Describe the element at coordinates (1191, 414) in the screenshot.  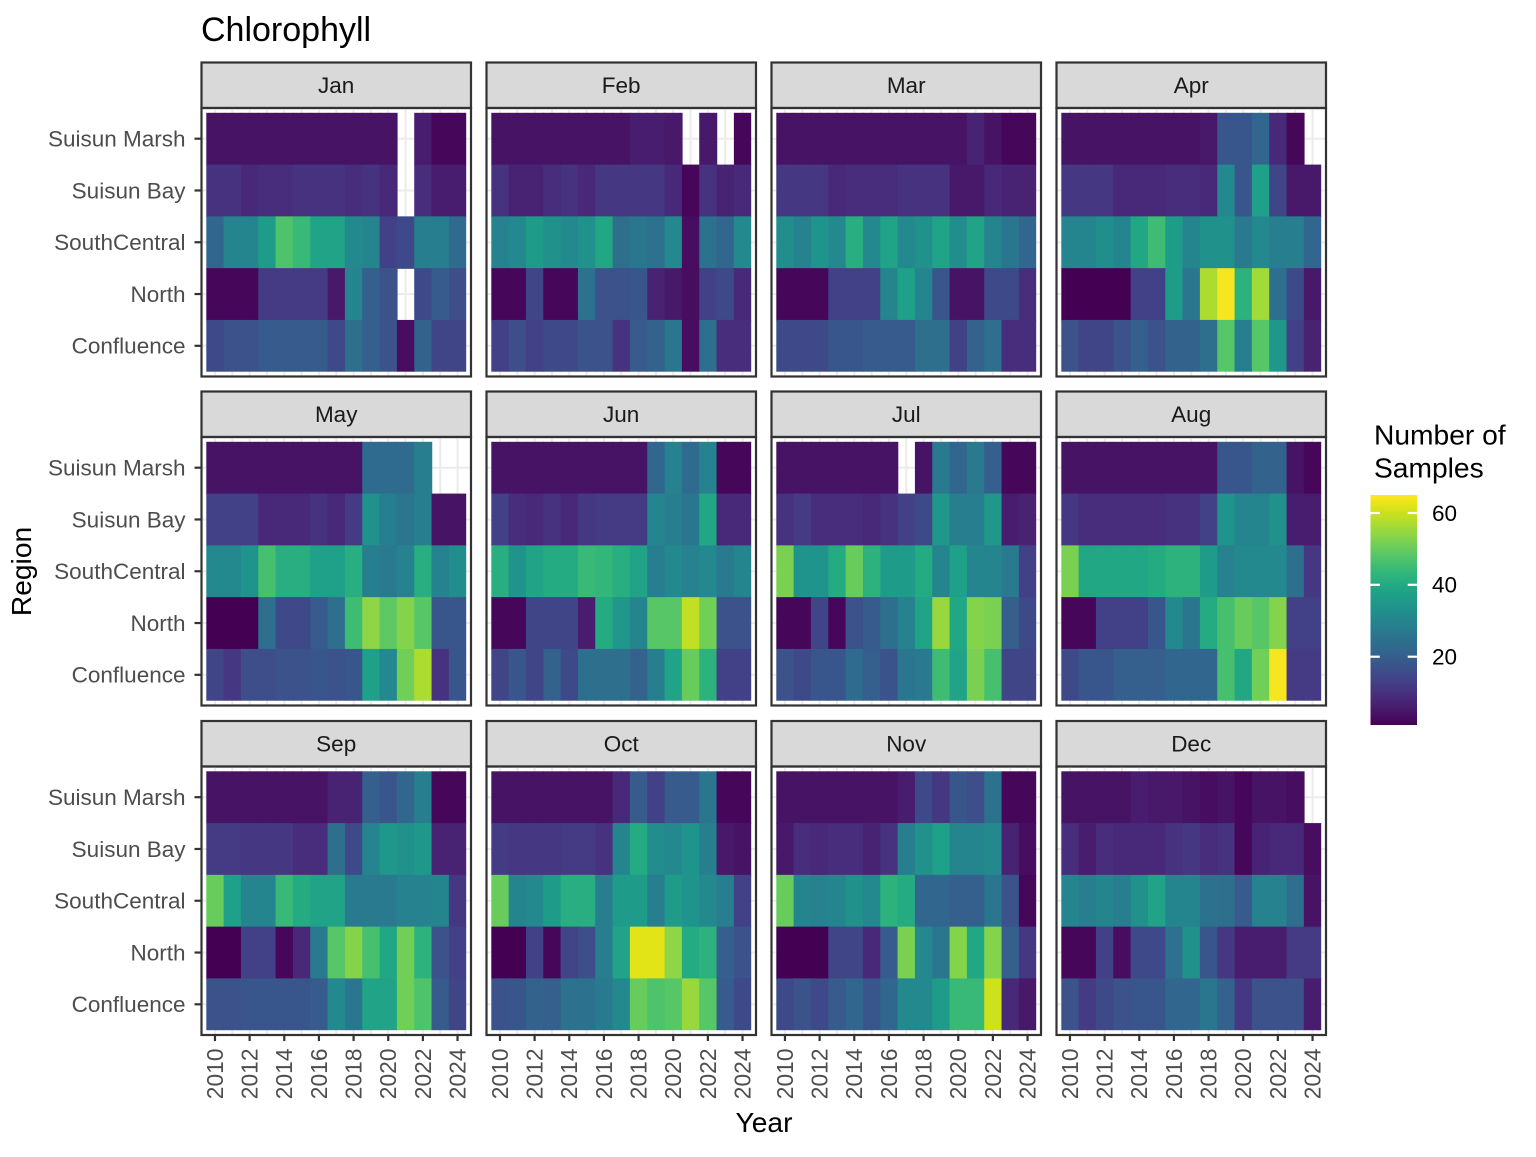
I see `svg-text: Aug` at that location.